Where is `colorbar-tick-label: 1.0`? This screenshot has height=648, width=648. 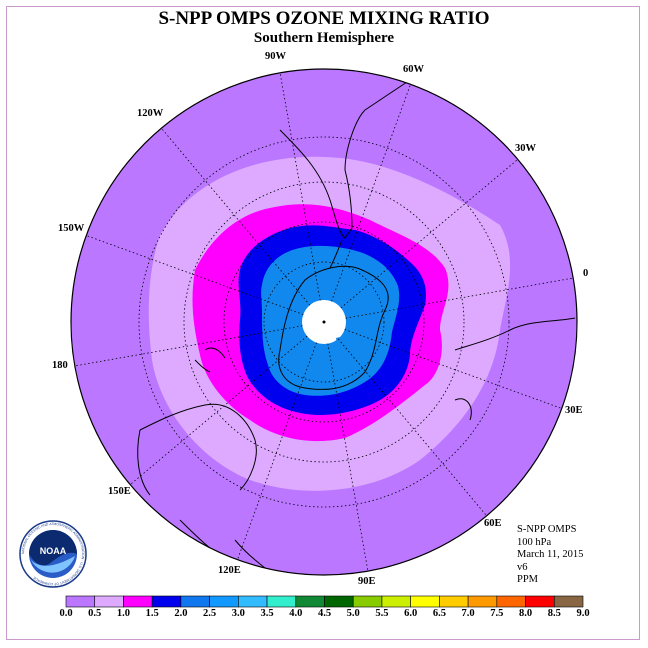 colorbar-tick-label: 1.0 is located at coordinates (123, 613).